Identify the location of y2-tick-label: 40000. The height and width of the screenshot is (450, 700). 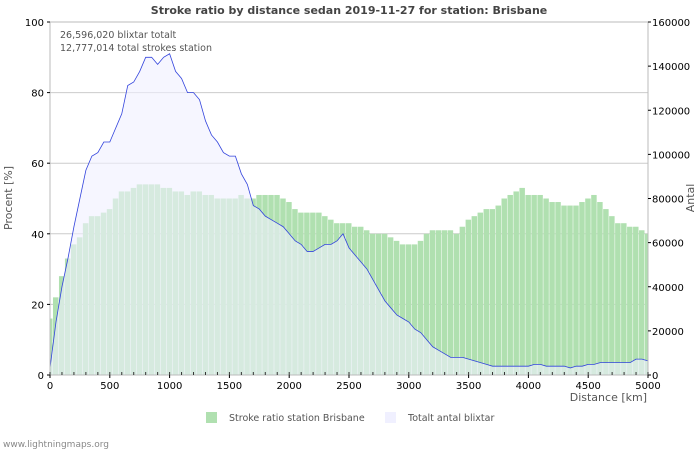
(668, 288).